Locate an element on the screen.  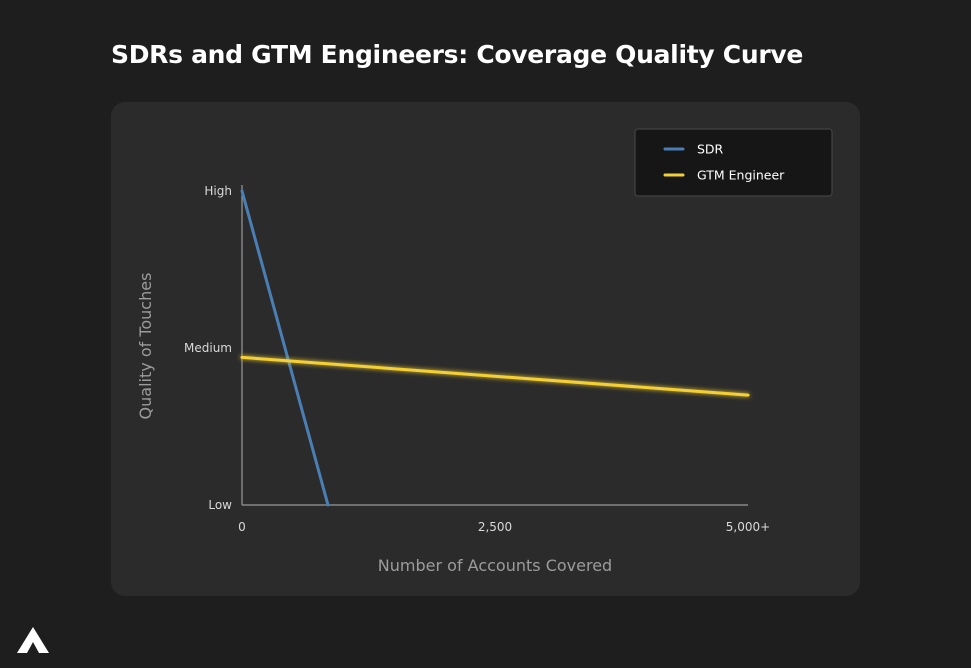
series-line-gtm-engineer is located at coordinates (495, 376).